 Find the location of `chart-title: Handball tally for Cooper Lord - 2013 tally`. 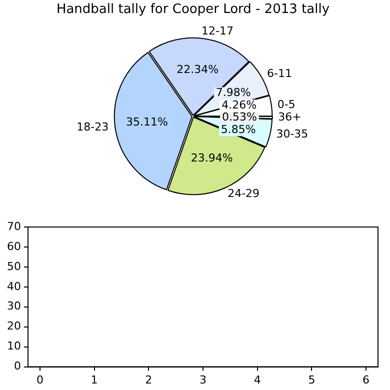

chart-title: Handball tally for Cooper Lord - 2013 tally is located at coordinates (193, 10).